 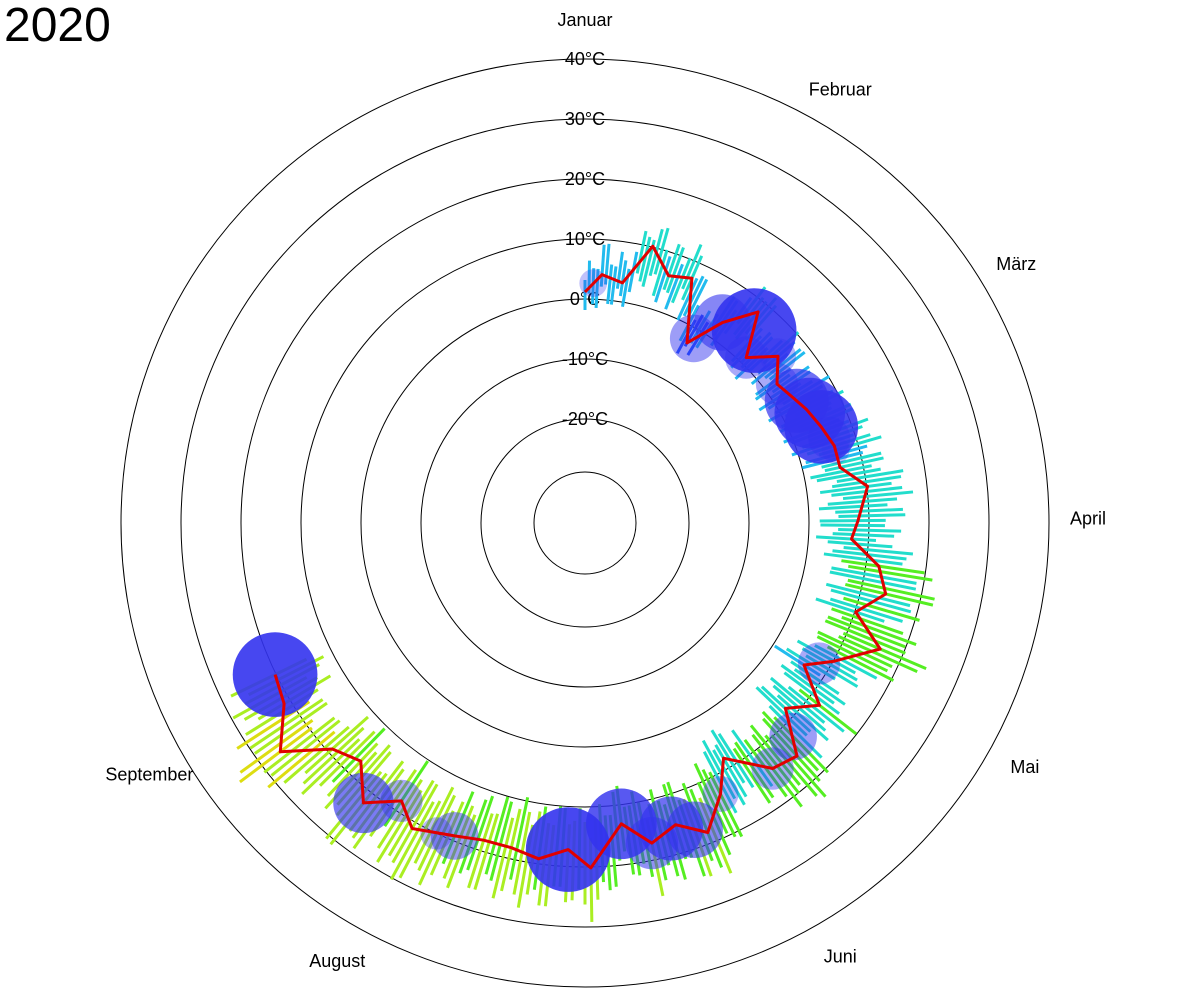 What do you see at coordinates (585, 359) in the screenshot?
I see `radial-tick-label: -10°C` at bounding box center [585, 359].